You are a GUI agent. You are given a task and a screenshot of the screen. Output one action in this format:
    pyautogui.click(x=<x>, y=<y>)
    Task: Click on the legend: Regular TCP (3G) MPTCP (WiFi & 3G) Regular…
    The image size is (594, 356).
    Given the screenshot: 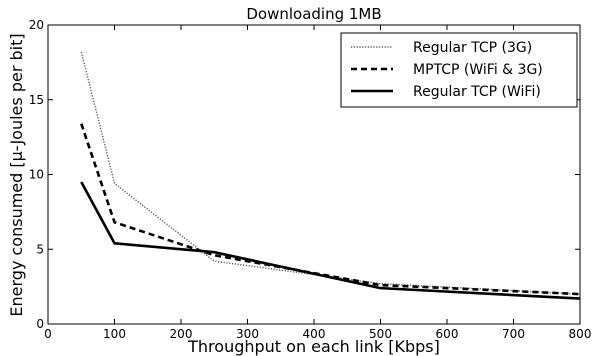 What is the action you would take?
    pyautogui.click(x=459, y=70)
    